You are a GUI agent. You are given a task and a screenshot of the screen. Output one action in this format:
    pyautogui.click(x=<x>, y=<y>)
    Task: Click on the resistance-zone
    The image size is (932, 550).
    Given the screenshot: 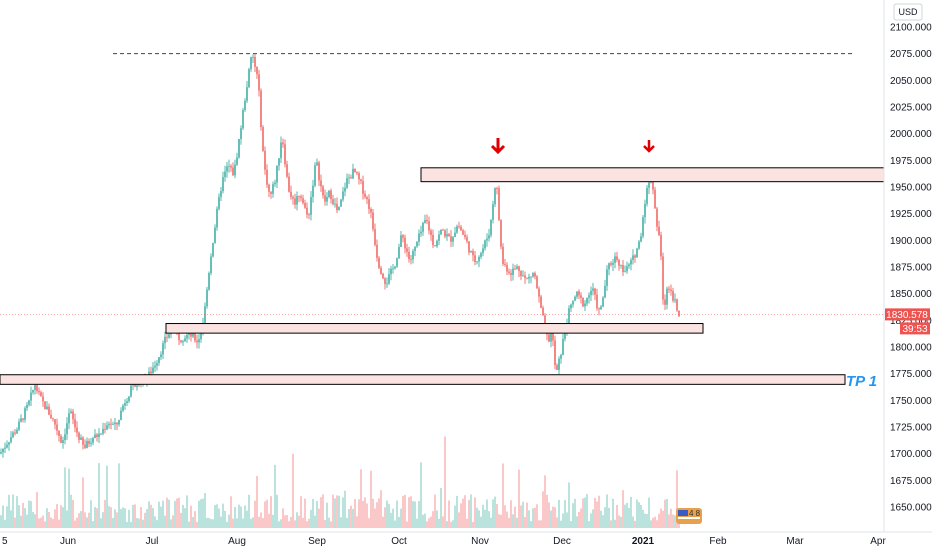 What is the action you would take?
    pyautogui.click(x=652, y=175)
    